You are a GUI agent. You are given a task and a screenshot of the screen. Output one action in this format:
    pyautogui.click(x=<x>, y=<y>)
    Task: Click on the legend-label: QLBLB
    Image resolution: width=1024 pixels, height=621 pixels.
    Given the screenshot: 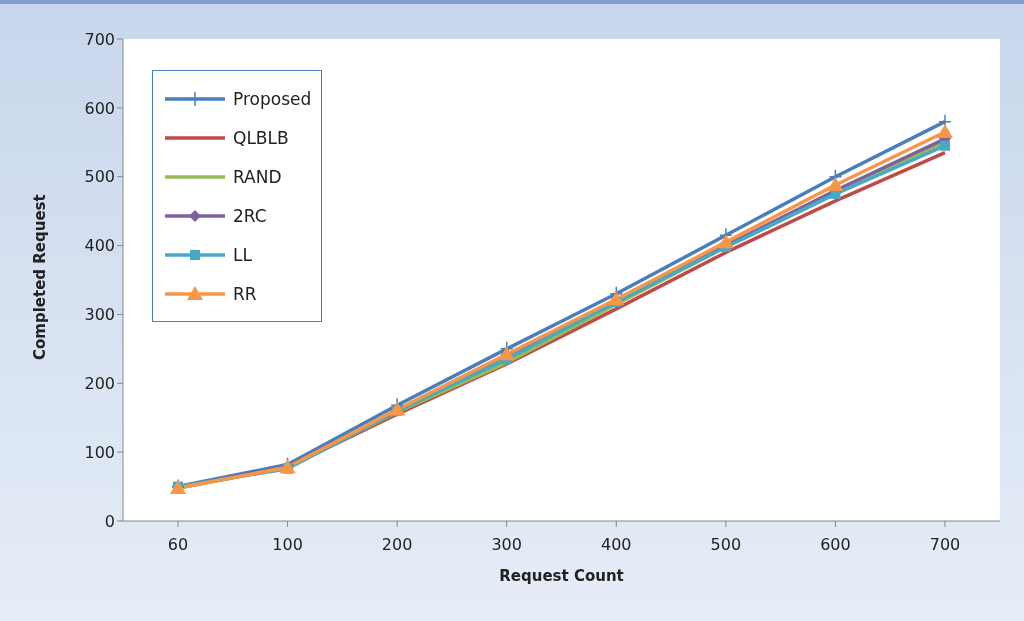 What is the action you would take?
    pyautogui.click(x=261, y=137)
    